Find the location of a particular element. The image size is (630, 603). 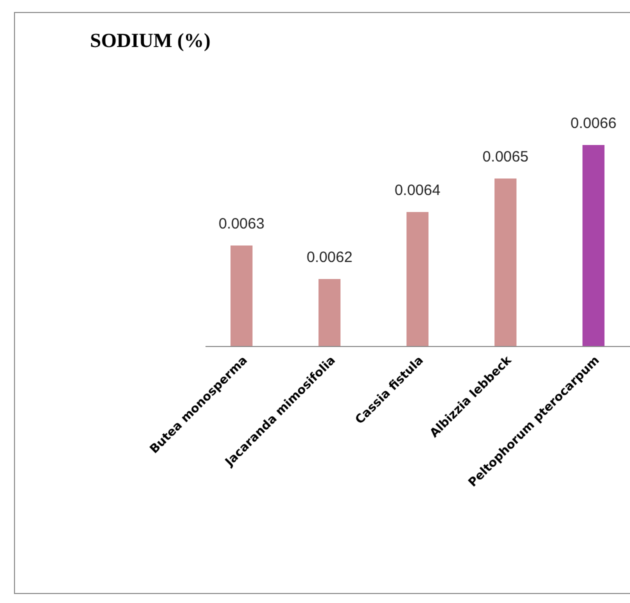

data-label: 0.0065 is located at coordinates (505, 157).